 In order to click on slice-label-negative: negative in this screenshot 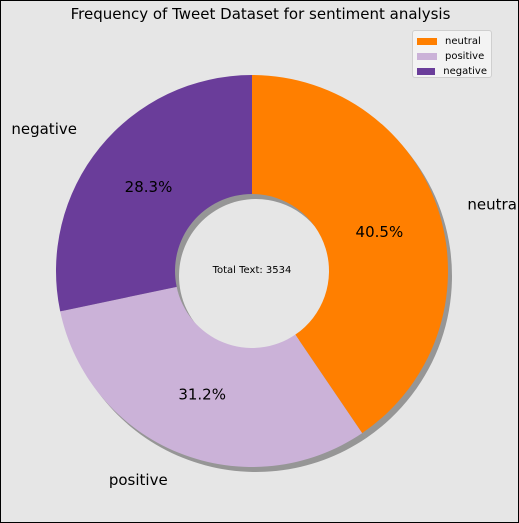, I will do `click(44, 129)`.